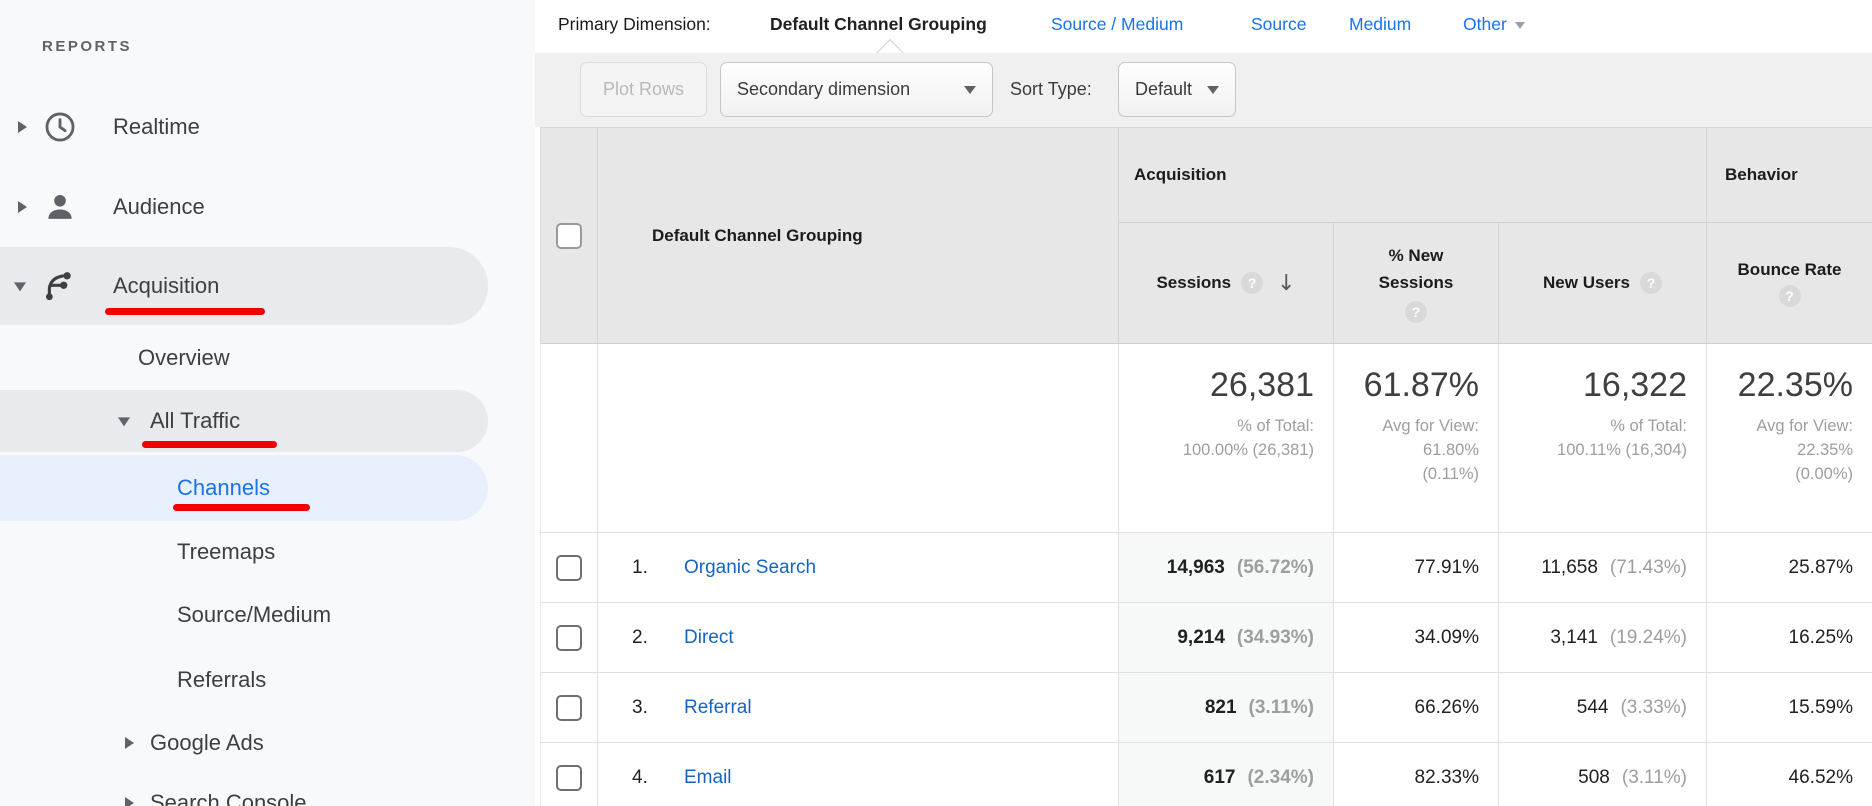 This screenshot has width=1872, height=806. Describe the element at coordinates (1653, 707) in the screenshot. I see `new-users-percent: (3.33%)` at that location.